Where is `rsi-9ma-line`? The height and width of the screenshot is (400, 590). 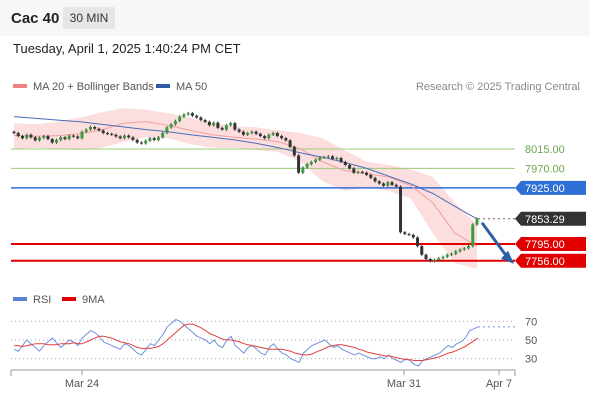
rsi-9ma-line is located at coordinates (246, 342).